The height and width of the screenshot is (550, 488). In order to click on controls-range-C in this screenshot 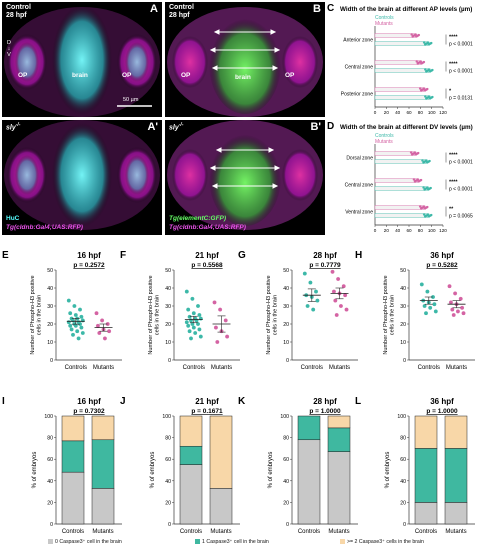, I will do `click(402, 70)`.